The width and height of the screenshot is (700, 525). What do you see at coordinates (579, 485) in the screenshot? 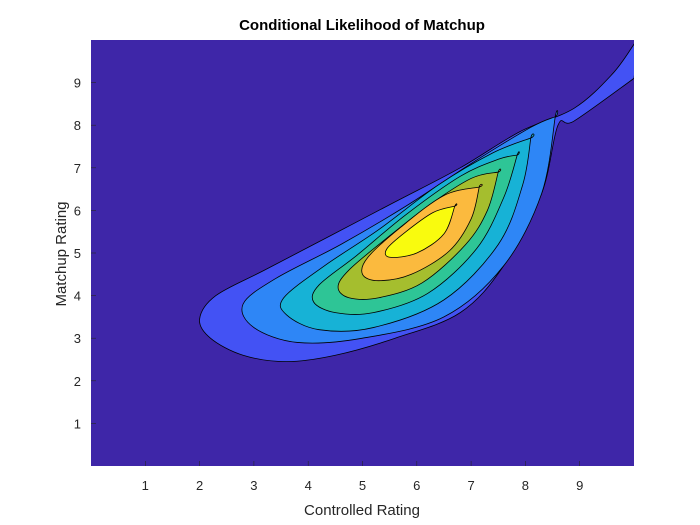
I see `x-tick-label: 9` at bounding box center [579, 485].